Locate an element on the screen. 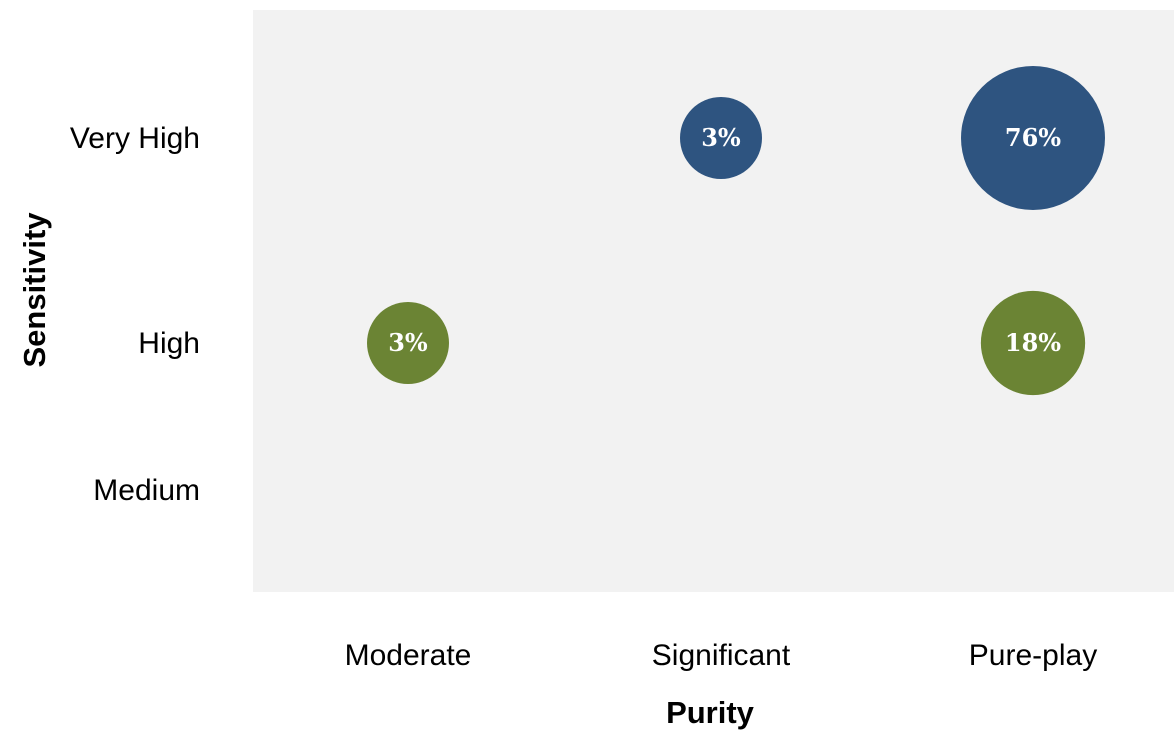 The image size is (1174, 739). y-axis-title: Sensitivity is located at coordinates (34, 290).